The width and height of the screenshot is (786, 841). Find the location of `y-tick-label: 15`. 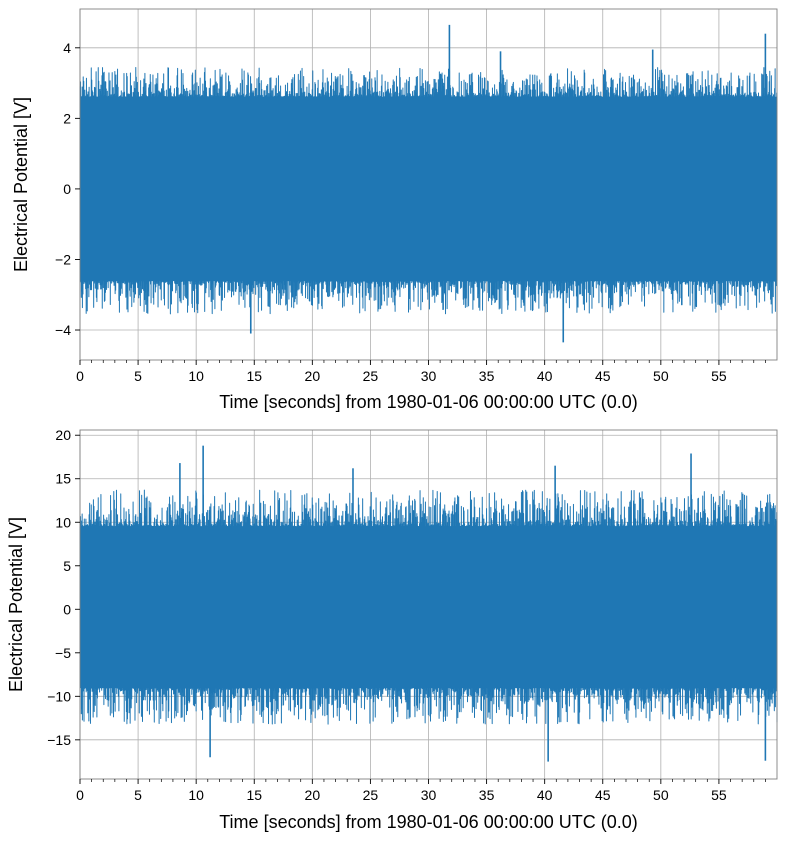

y-tick-label: 15 is located at coordinates (63, 479).